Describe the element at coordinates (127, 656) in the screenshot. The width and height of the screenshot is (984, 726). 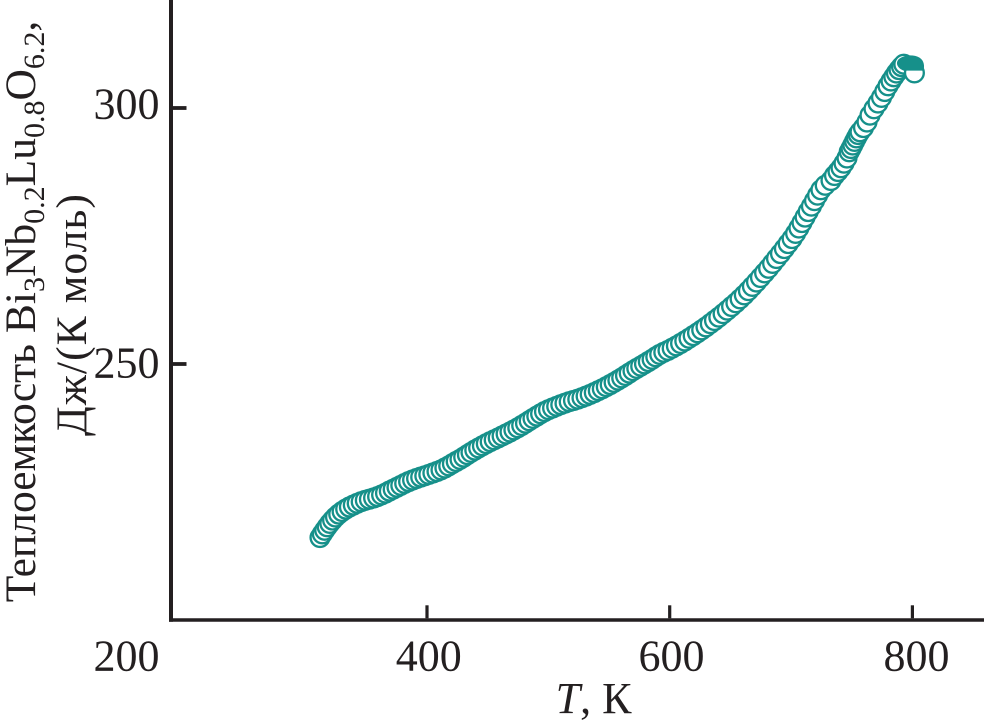
I see `svg-text: 200` at that location.